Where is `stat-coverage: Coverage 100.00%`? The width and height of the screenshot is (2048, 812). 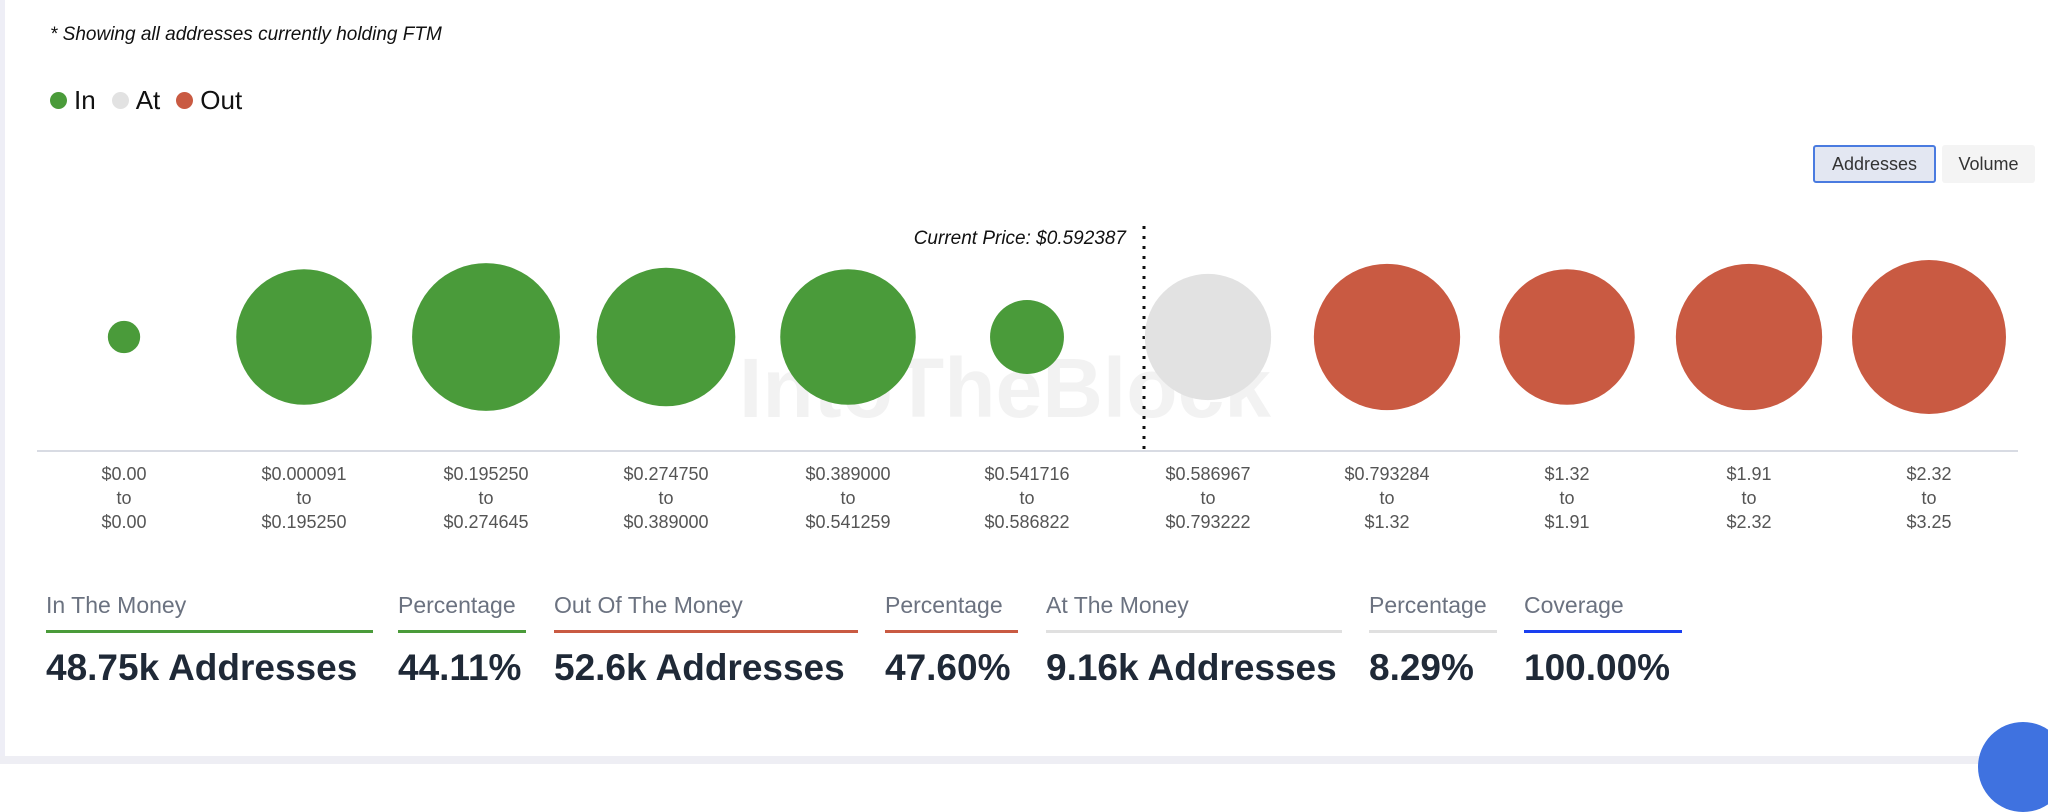 stat-coverage: Coverage 100.00% is located at coordinates (1603, 640).